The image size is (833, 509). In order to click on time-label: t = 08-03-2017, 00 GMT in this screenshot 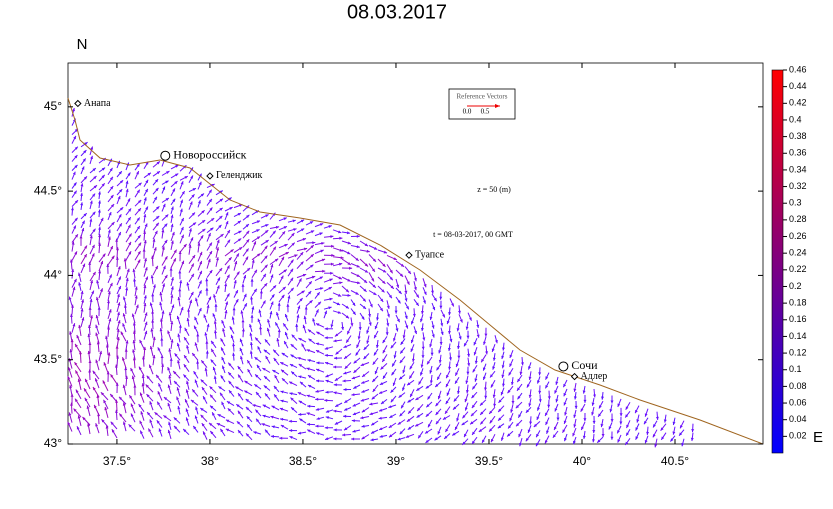, I will do `click(473, 234)`.